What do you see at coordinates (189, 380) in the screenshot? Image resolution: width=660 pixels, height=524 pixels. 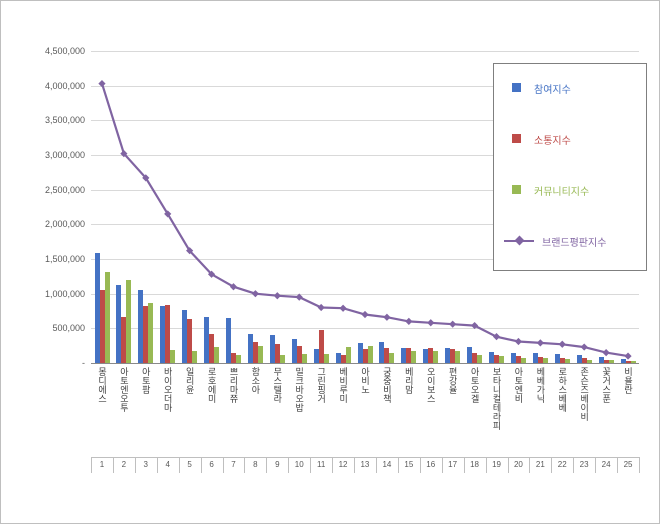 I see `category-label: 일리윤` at bounding box center [189, 380].